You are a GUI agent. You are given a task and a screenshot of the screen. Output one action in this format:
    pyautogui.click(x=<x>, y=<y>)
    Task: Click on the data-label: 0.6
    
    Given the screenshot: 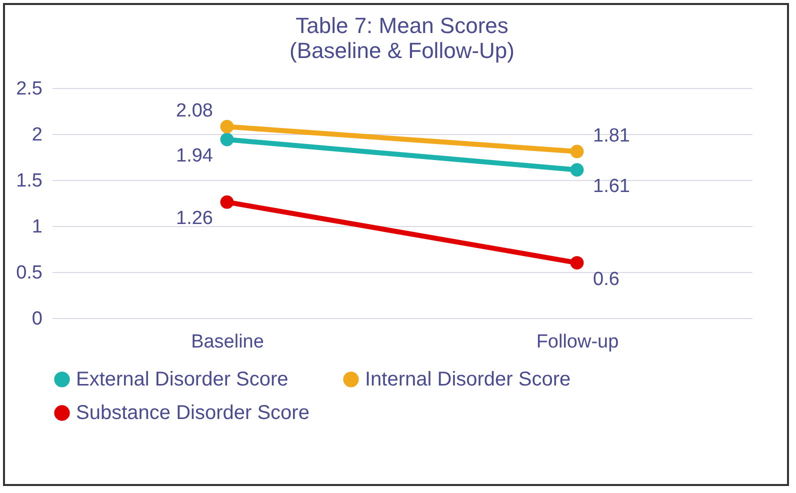 What is the action you would take?
    pyautogui.click(x=606, y=279)
    